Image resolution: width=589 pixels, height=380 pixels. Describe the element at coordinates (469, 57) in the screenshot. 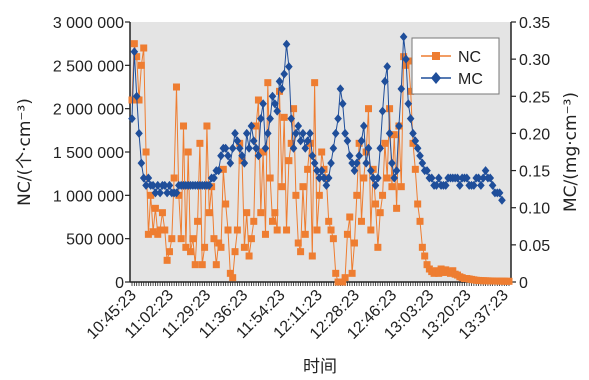

I see `legend-nc-label: NC` at that location.